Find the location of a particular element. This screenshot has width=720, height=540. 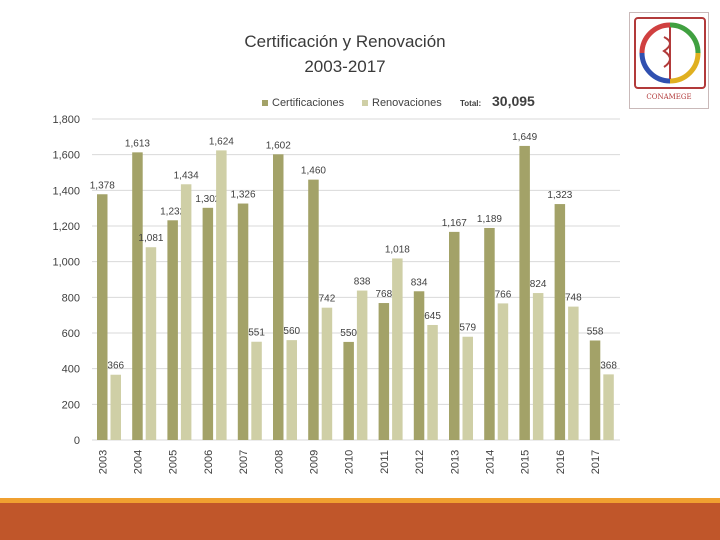

y-tick-label: 600 is located at coordinates (71, 334).